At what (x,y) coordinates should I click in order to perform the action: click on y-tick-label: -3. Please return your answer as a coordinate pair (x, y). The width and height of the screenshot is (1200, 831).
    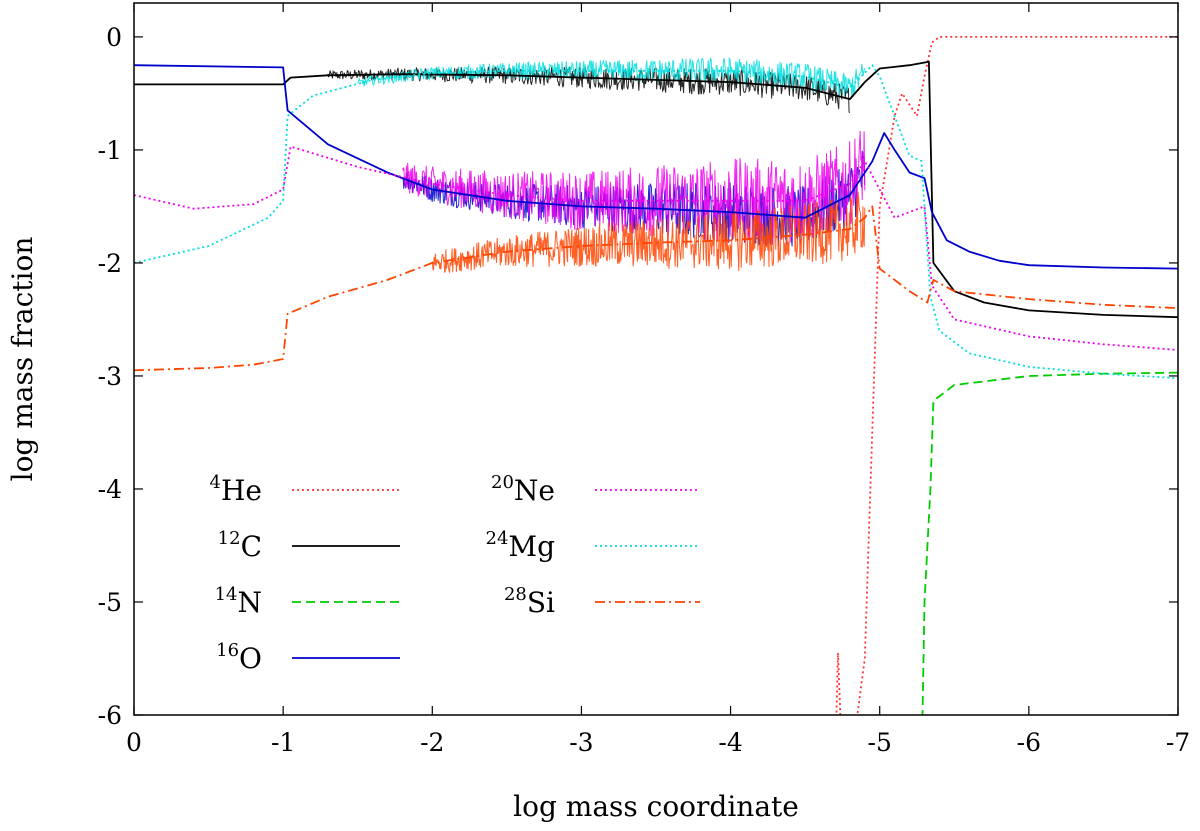
    Looking at the image, I should click on (110, 376).